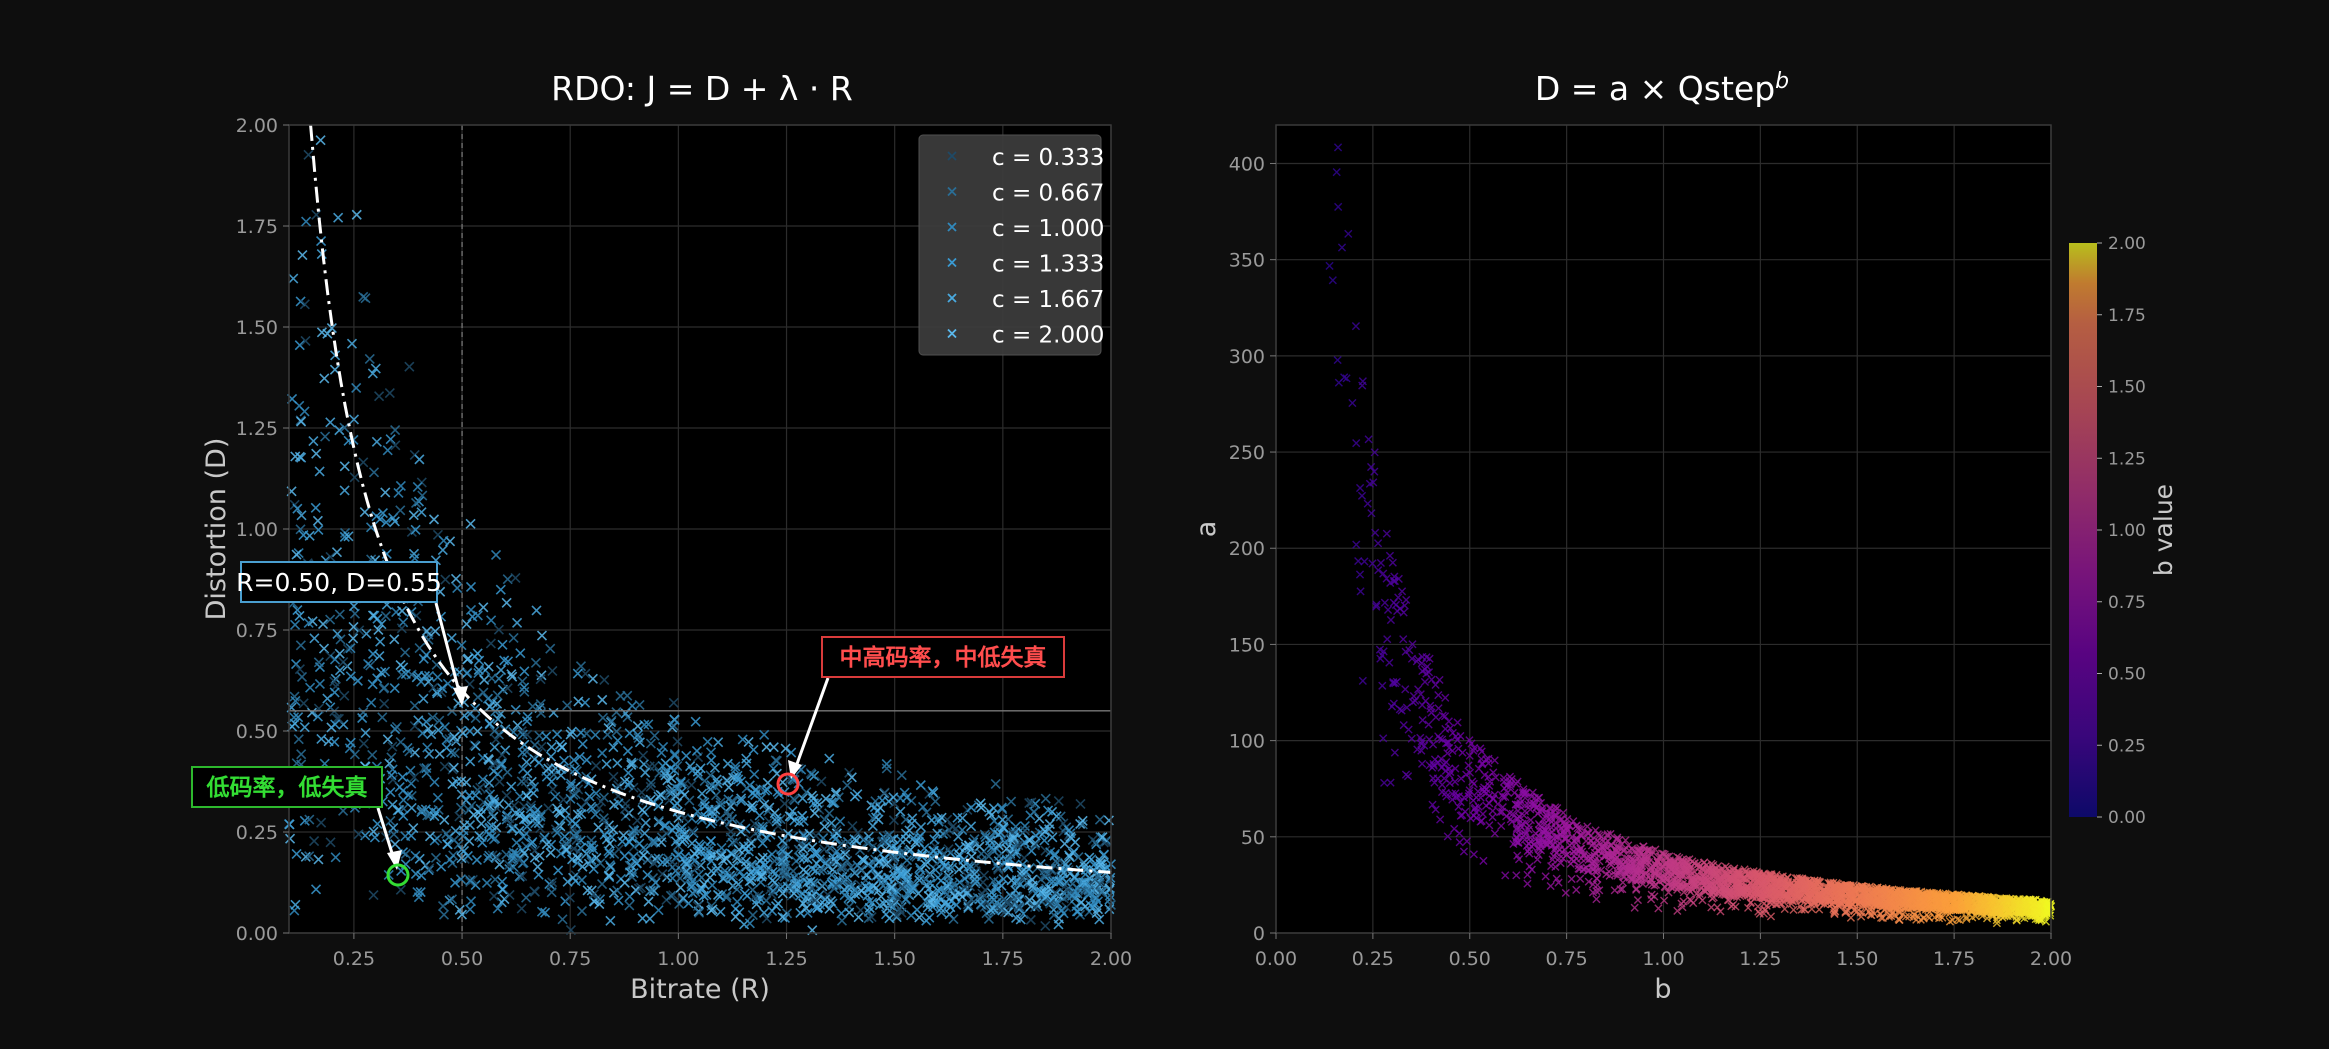 The image size is (2329, 1049). What do you see at coordinates (1048, 300) in the screenshot?
I see `legend-label: c = 1.667` at bounding box center [1048, 300].